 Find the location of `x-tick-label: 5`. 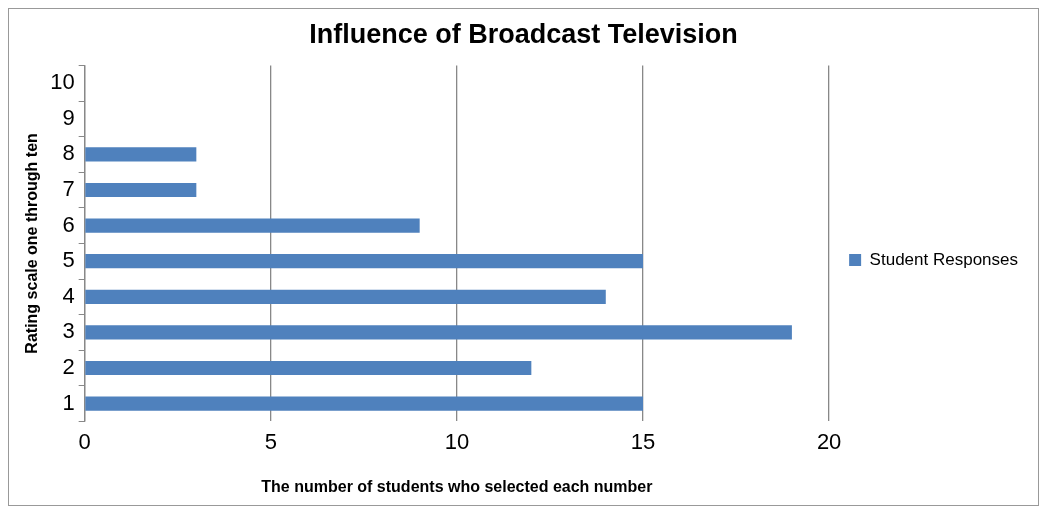

x-tick-label: 5 is located at coordinates (270, 441).